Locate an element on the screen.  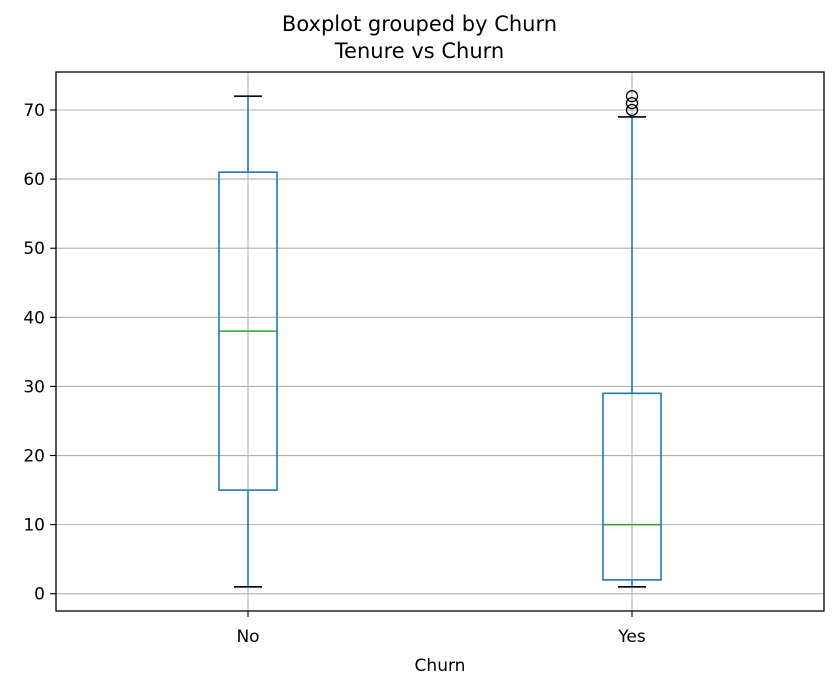
x-tick-label: No is located at coordinates (247, 637).